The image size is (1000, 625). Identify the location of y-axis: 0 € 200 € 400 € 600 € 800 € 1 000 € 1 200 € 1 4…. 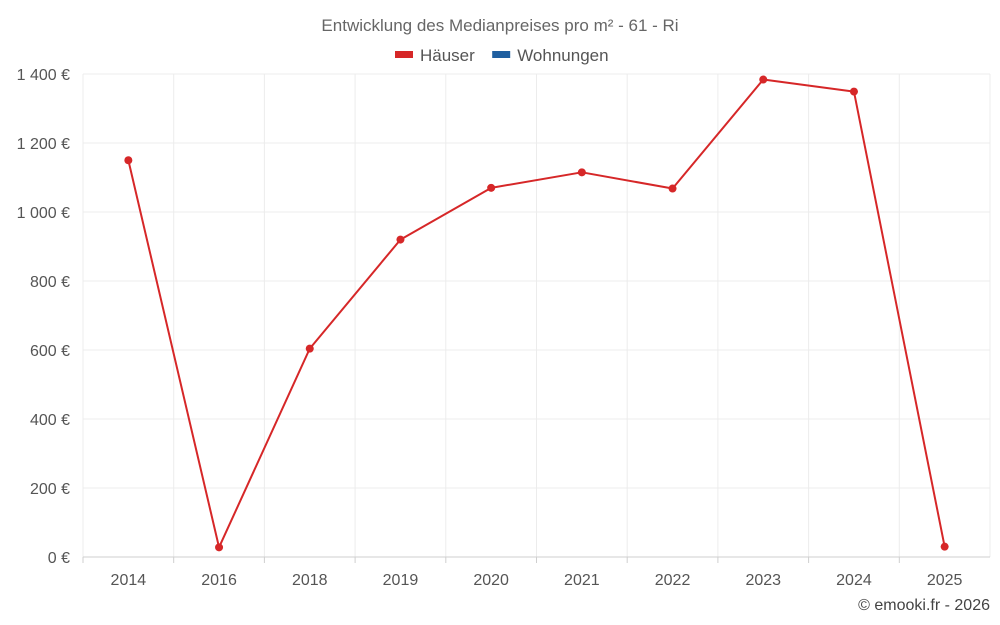
(43, 317).